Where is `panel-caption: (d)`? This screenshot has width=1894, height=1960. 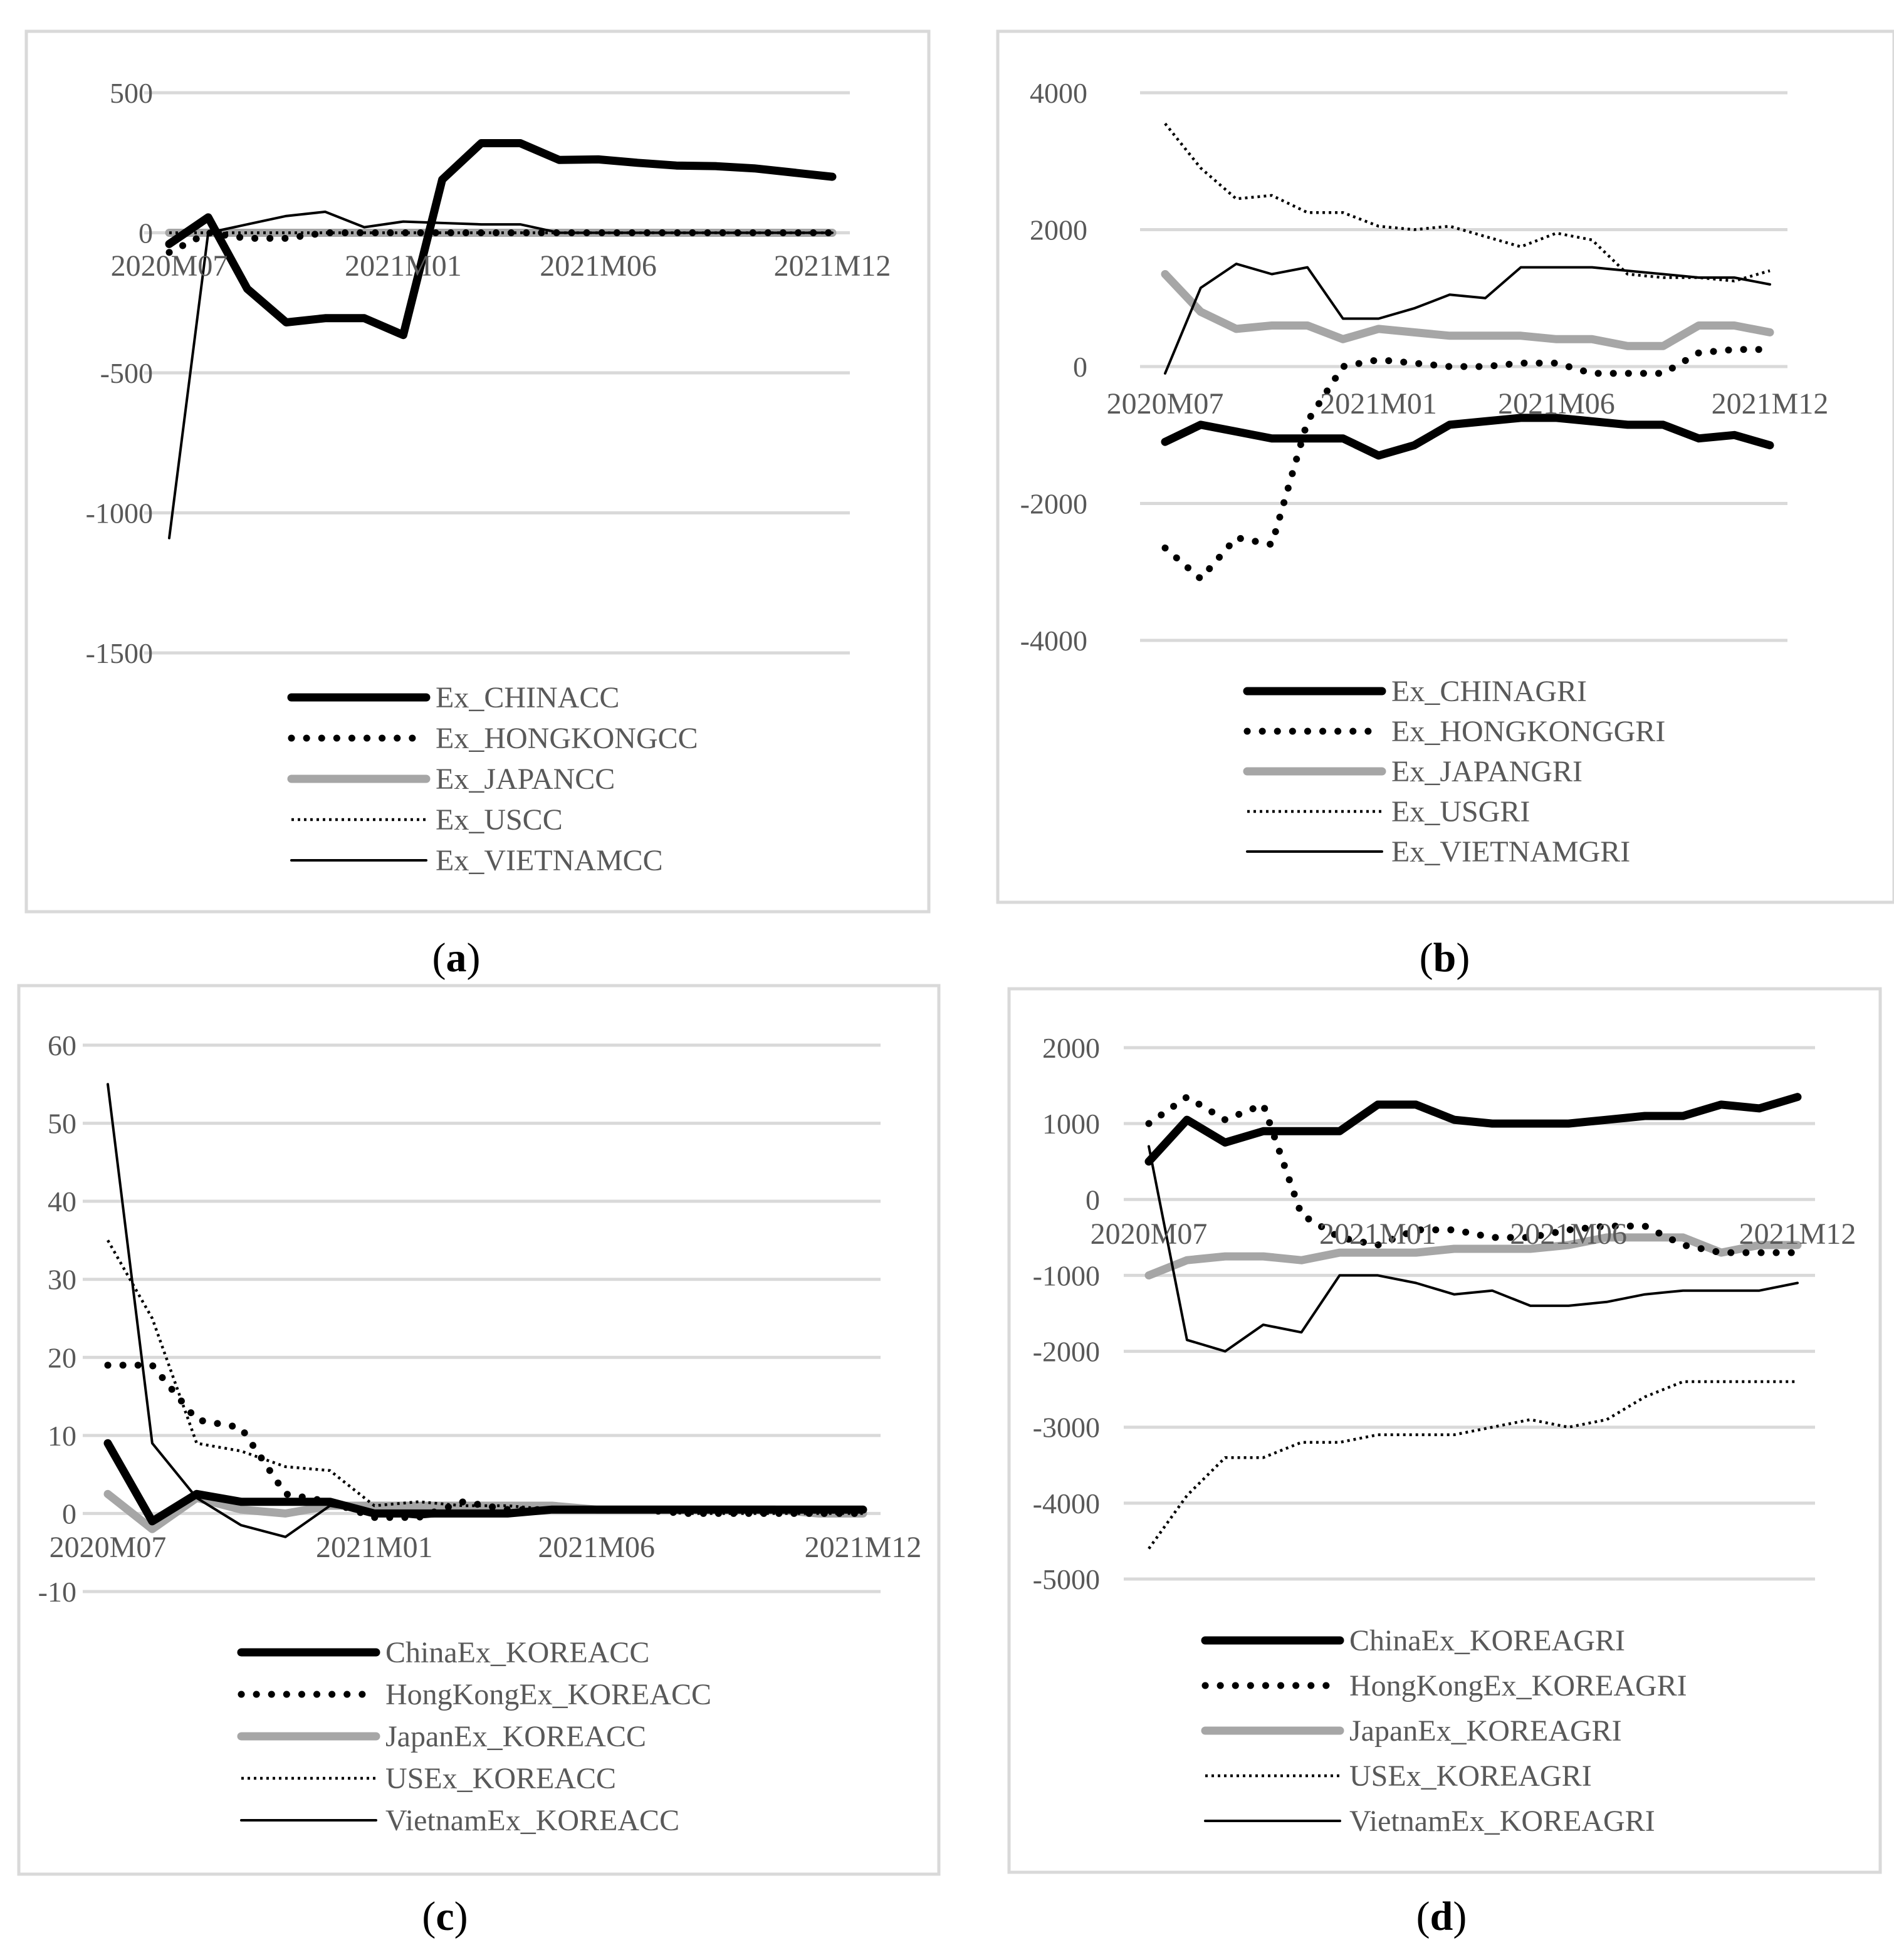 panel-caption: (d) is located at coordinates (1441, 1917).